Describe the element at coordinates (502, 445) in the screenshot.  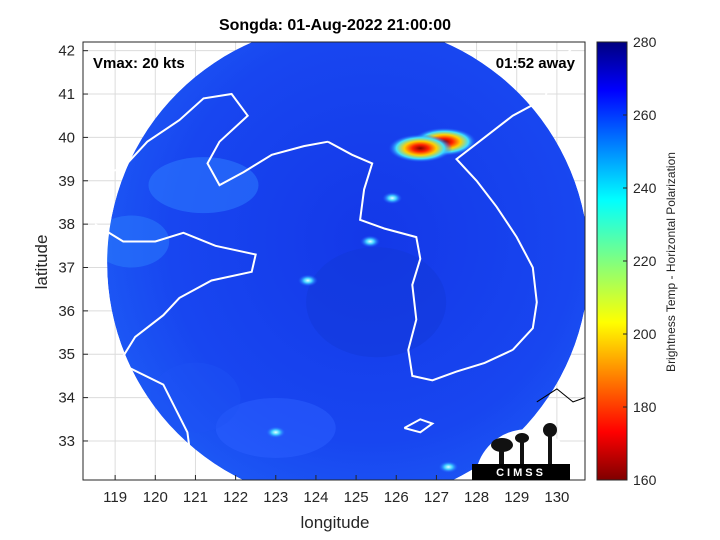
I see `logo-dish-left` at that location.